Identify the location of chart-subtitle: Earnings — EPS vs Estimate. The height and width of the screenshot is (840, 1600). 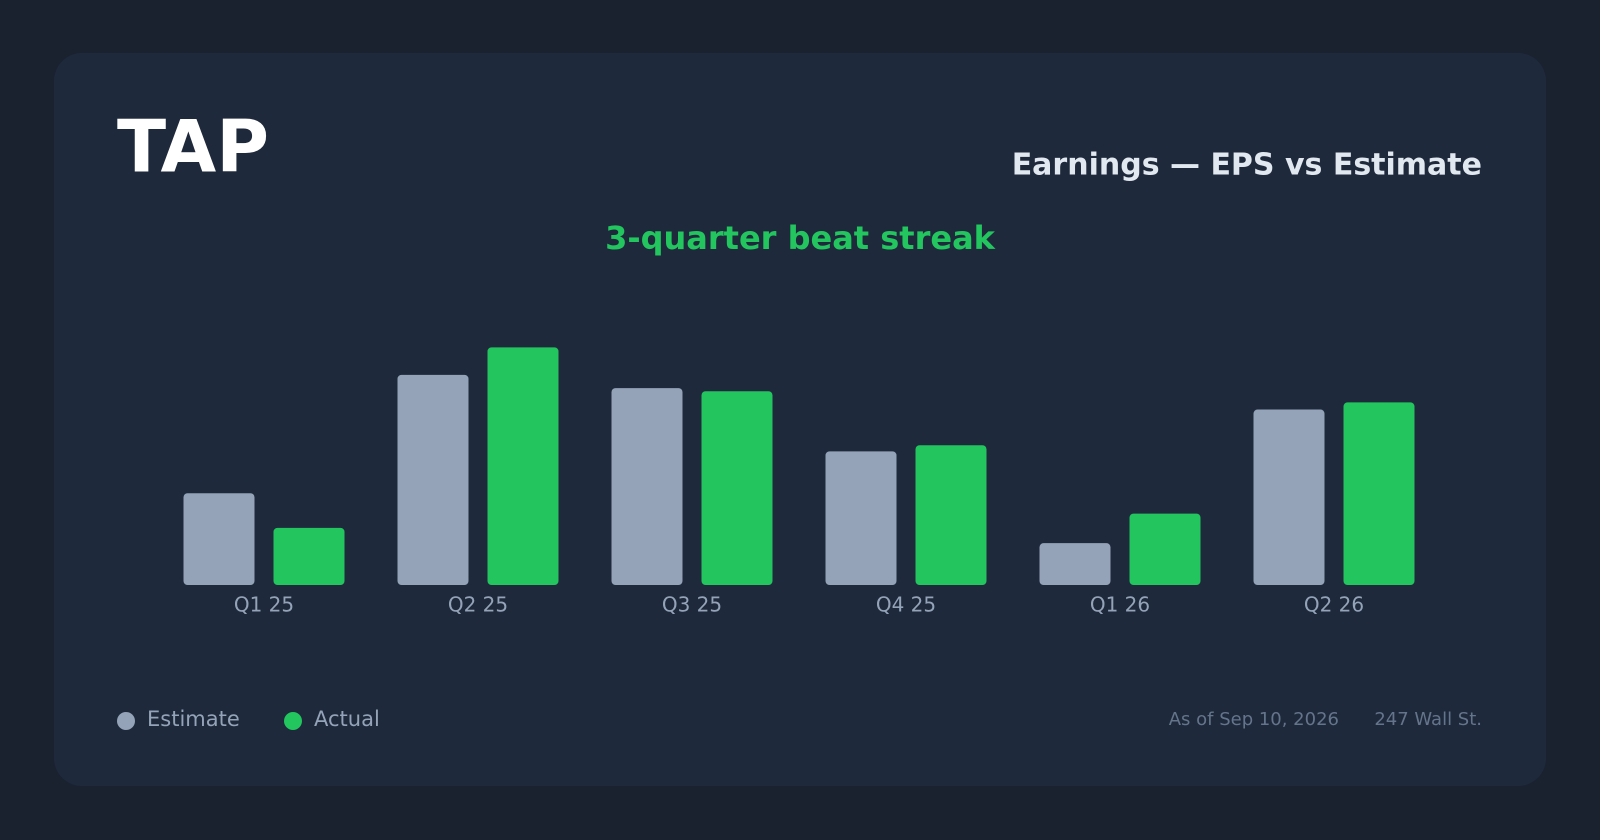
(1247, 165).